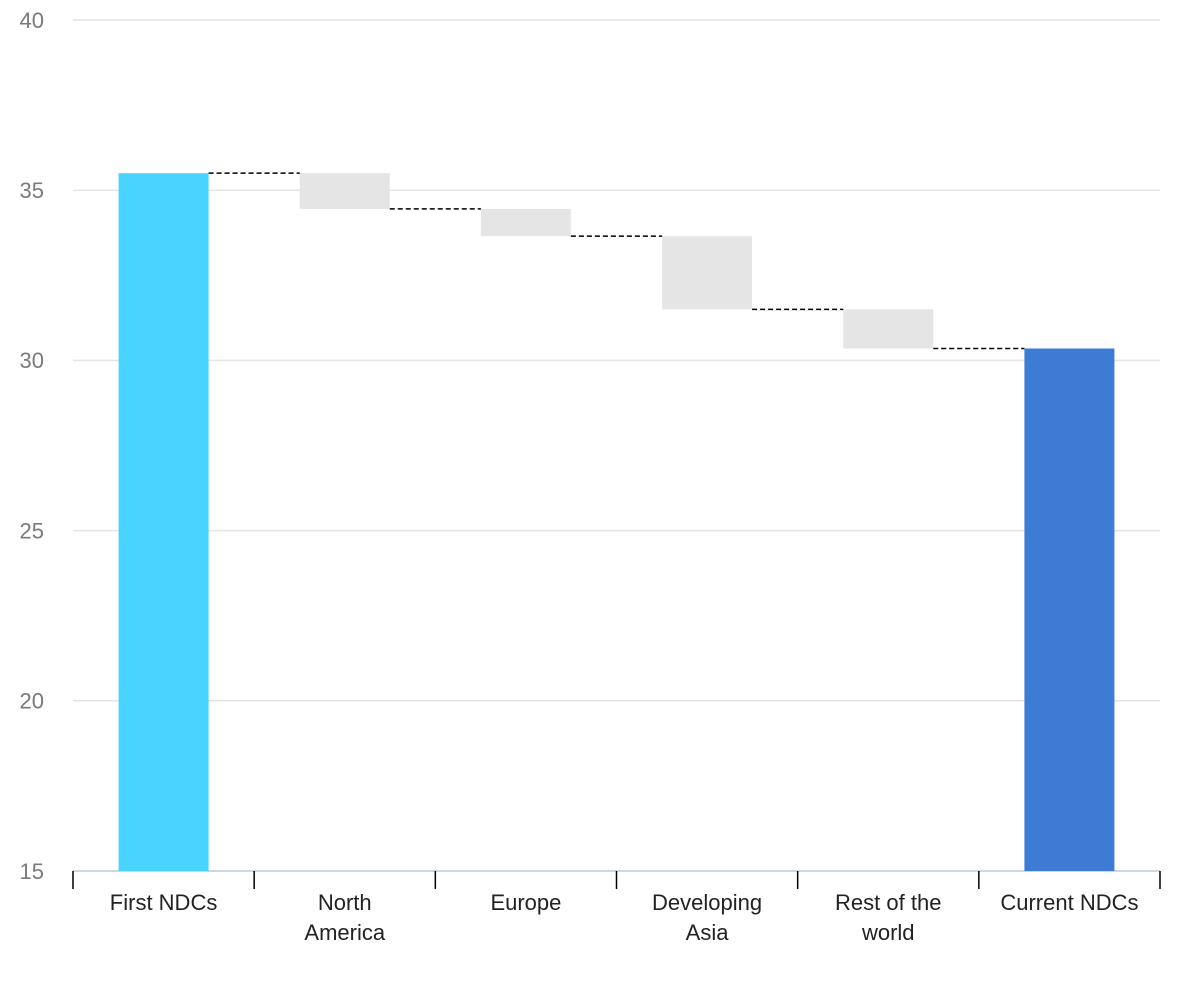 The width and height of the screenshot is (1200, 1000). Describe the element at coordinates (525, 902) in the screenshot. I see `x-category-label: Europe` at that location.